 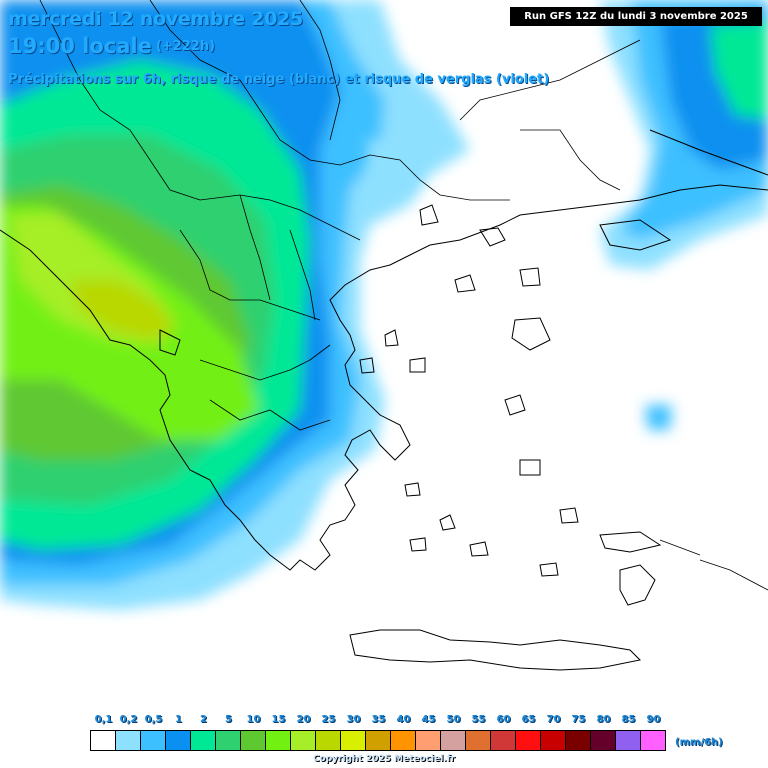 I want to click on forecast-date: mercredi 12 novembre 2025, so click(x=155, y=19).